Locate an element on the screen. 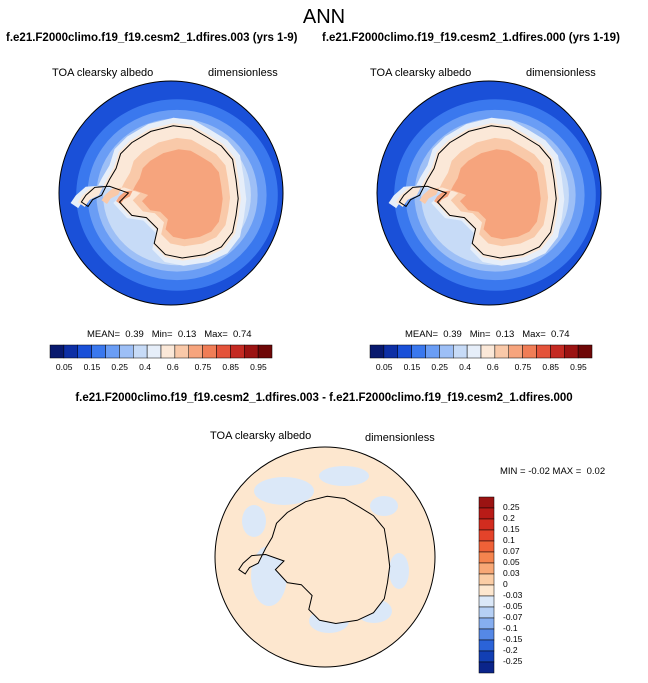 Image resolution: width=648 pixels, height=683 pixels. left-stats: MEAN= 0.39 Min= 0.13 Max= 0.74 is located at coordinates (169, 334).